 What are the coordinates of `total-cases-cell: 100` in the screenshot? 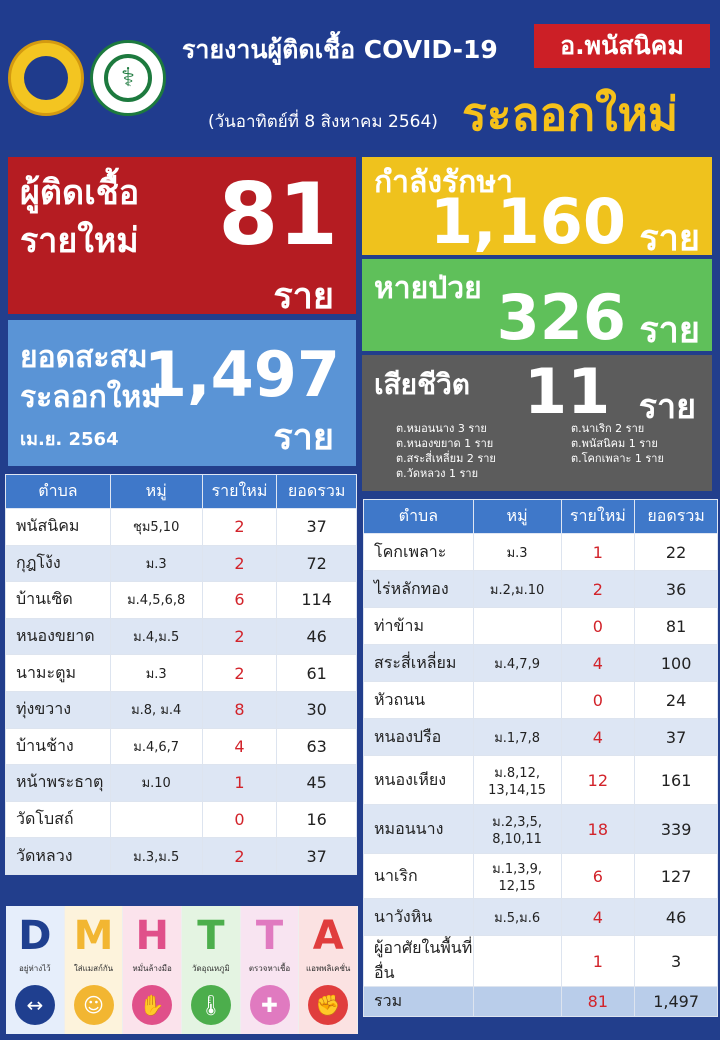 It's located at (676, 663).